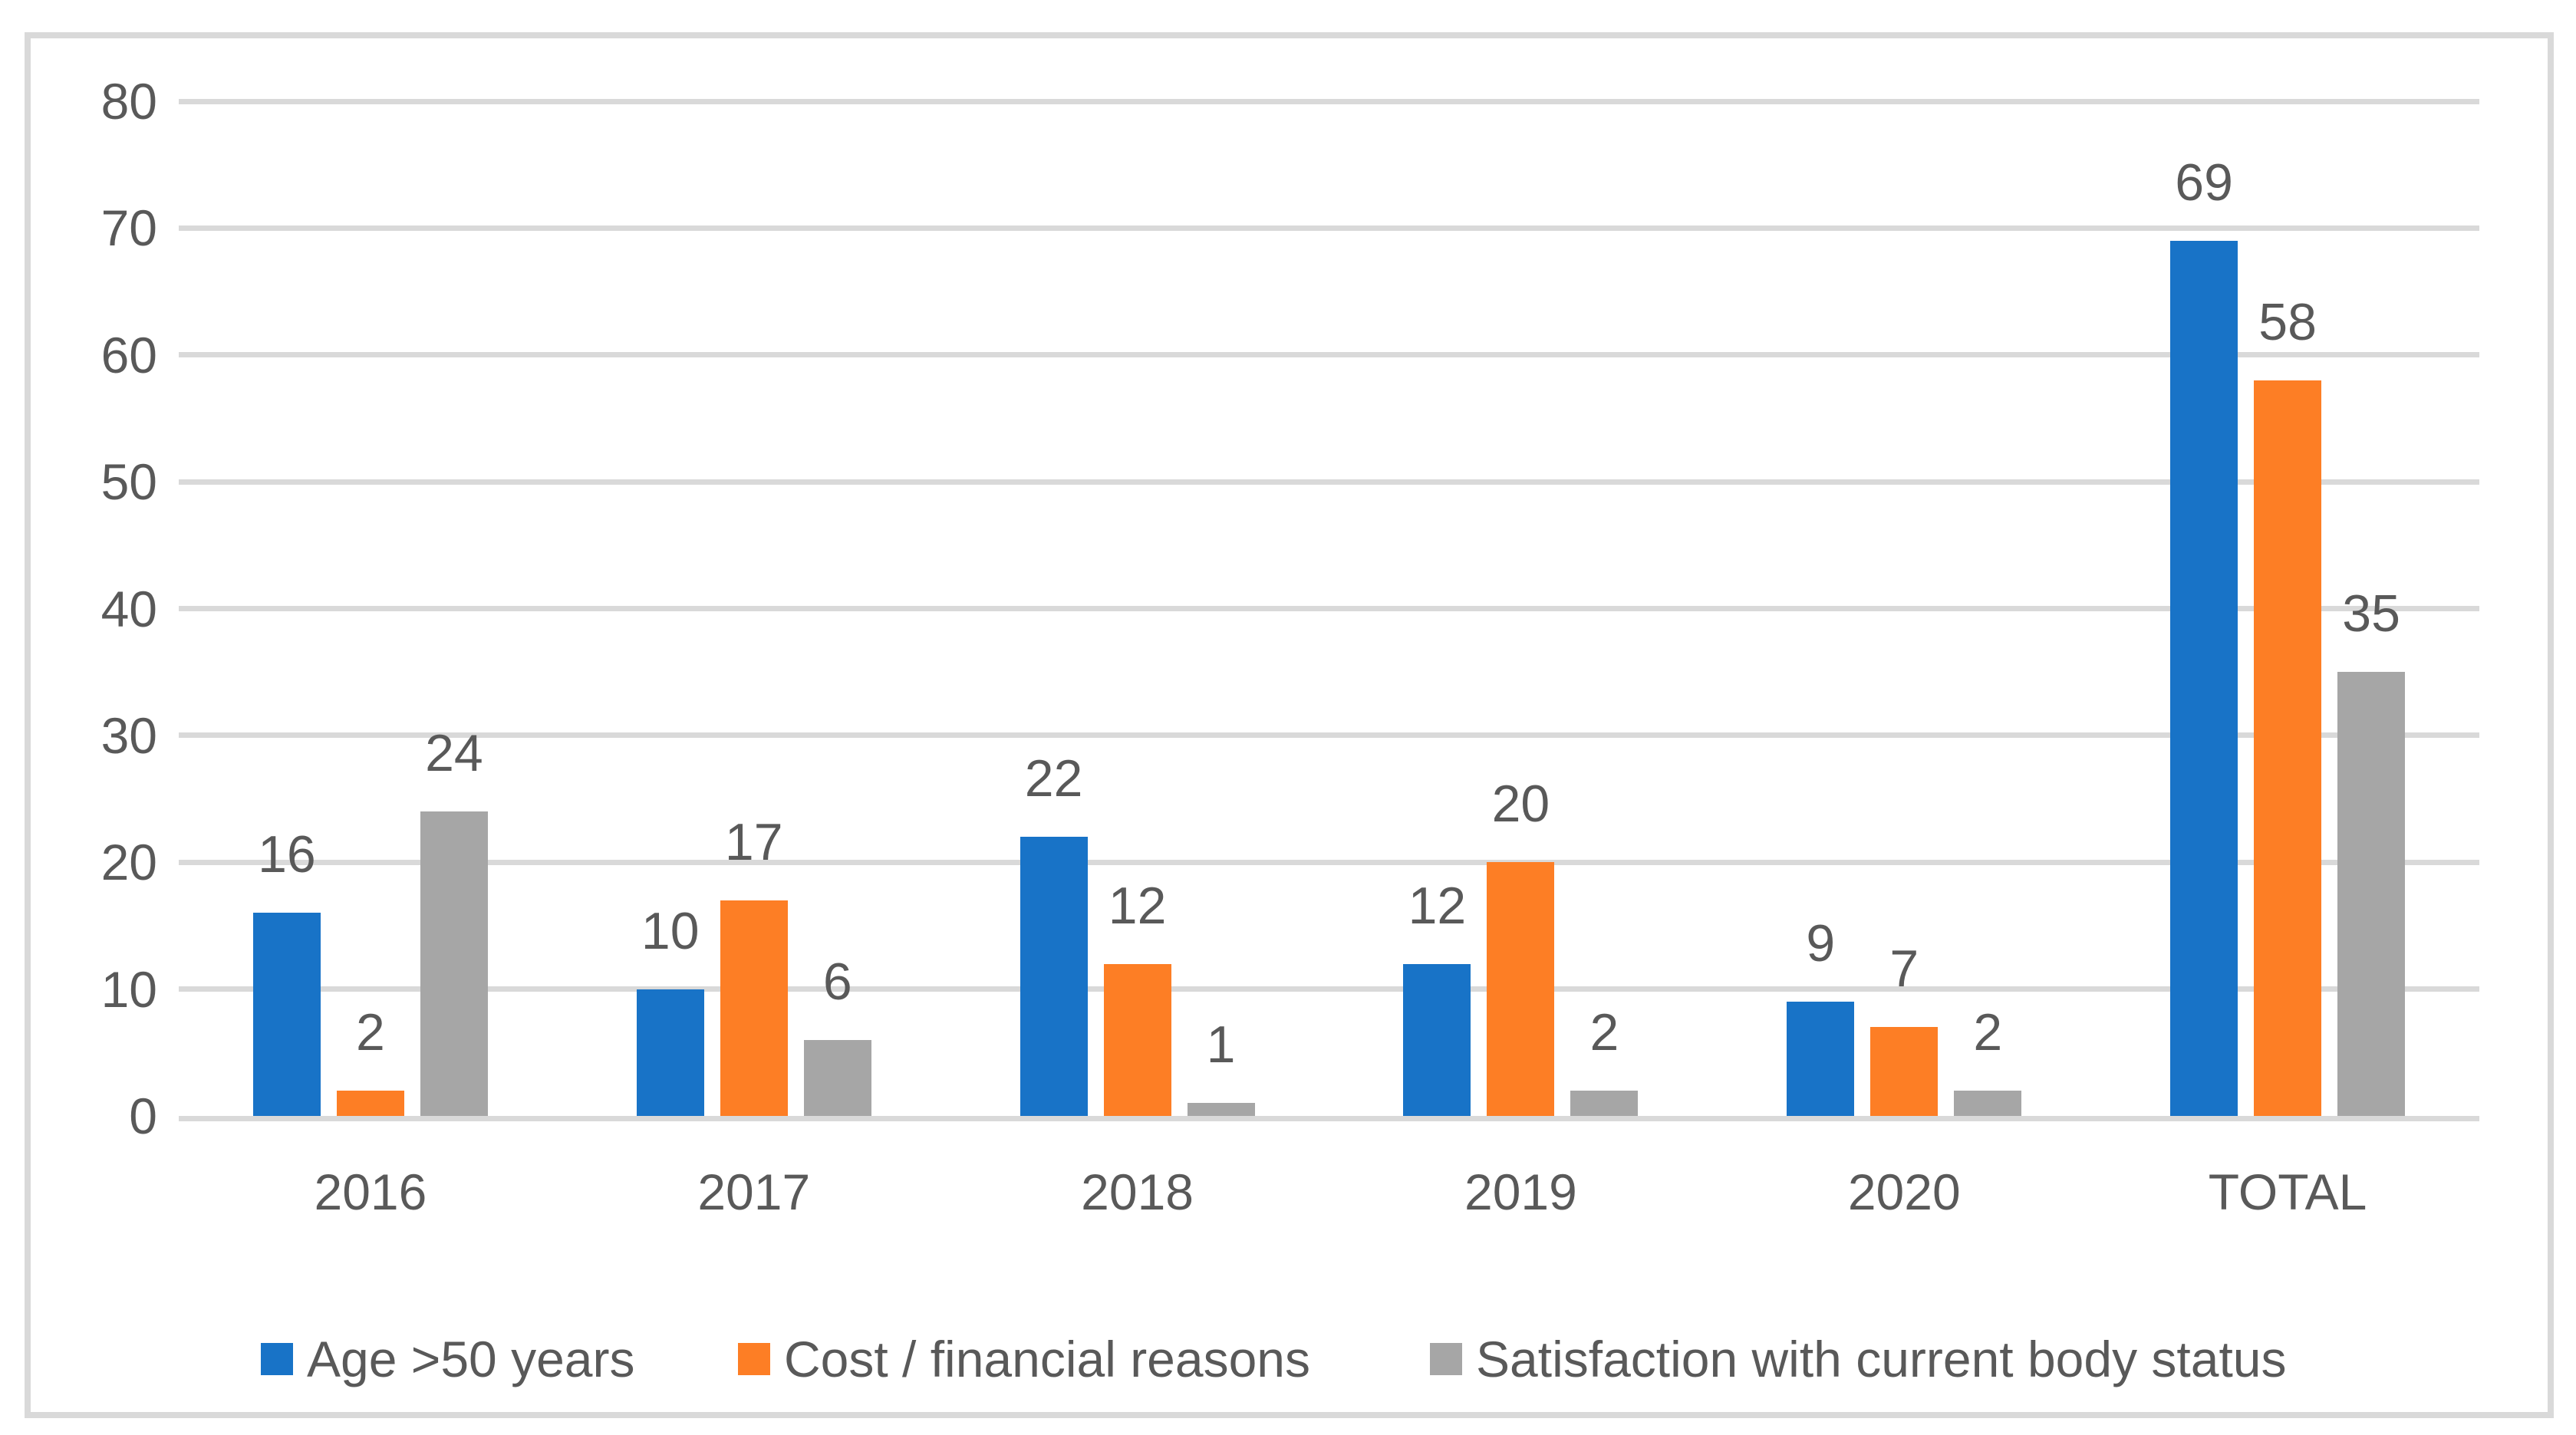 The height and width of the screenshot is (1435, 2576). What do you see at coordinates (128, 735) in the screenshot?
I see `y-tick-label-30: 30` at bounding box center [128, 735].